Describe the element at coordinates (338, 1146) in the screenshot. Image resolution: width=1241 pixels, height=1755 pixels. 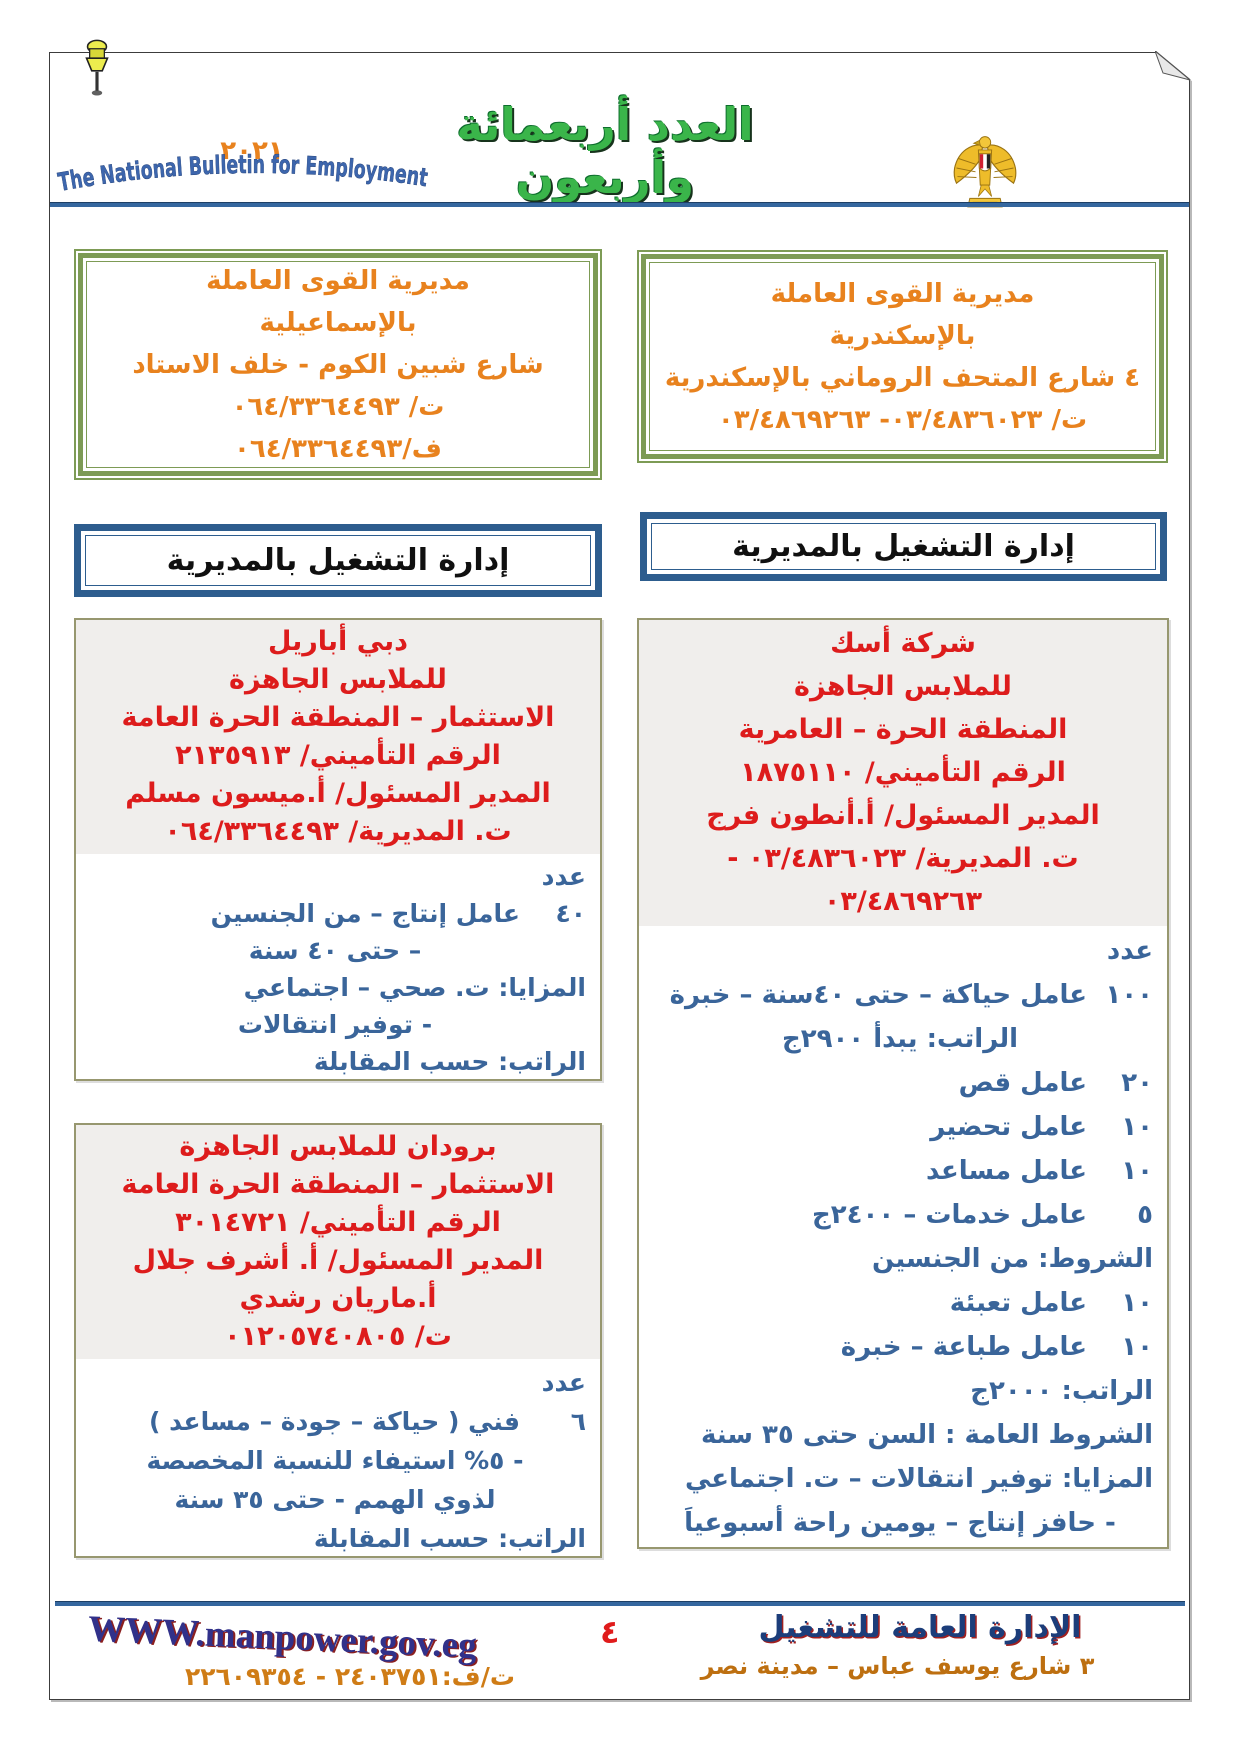
I see `company-header-line: برودان للملابس الجاهزة` at that location.